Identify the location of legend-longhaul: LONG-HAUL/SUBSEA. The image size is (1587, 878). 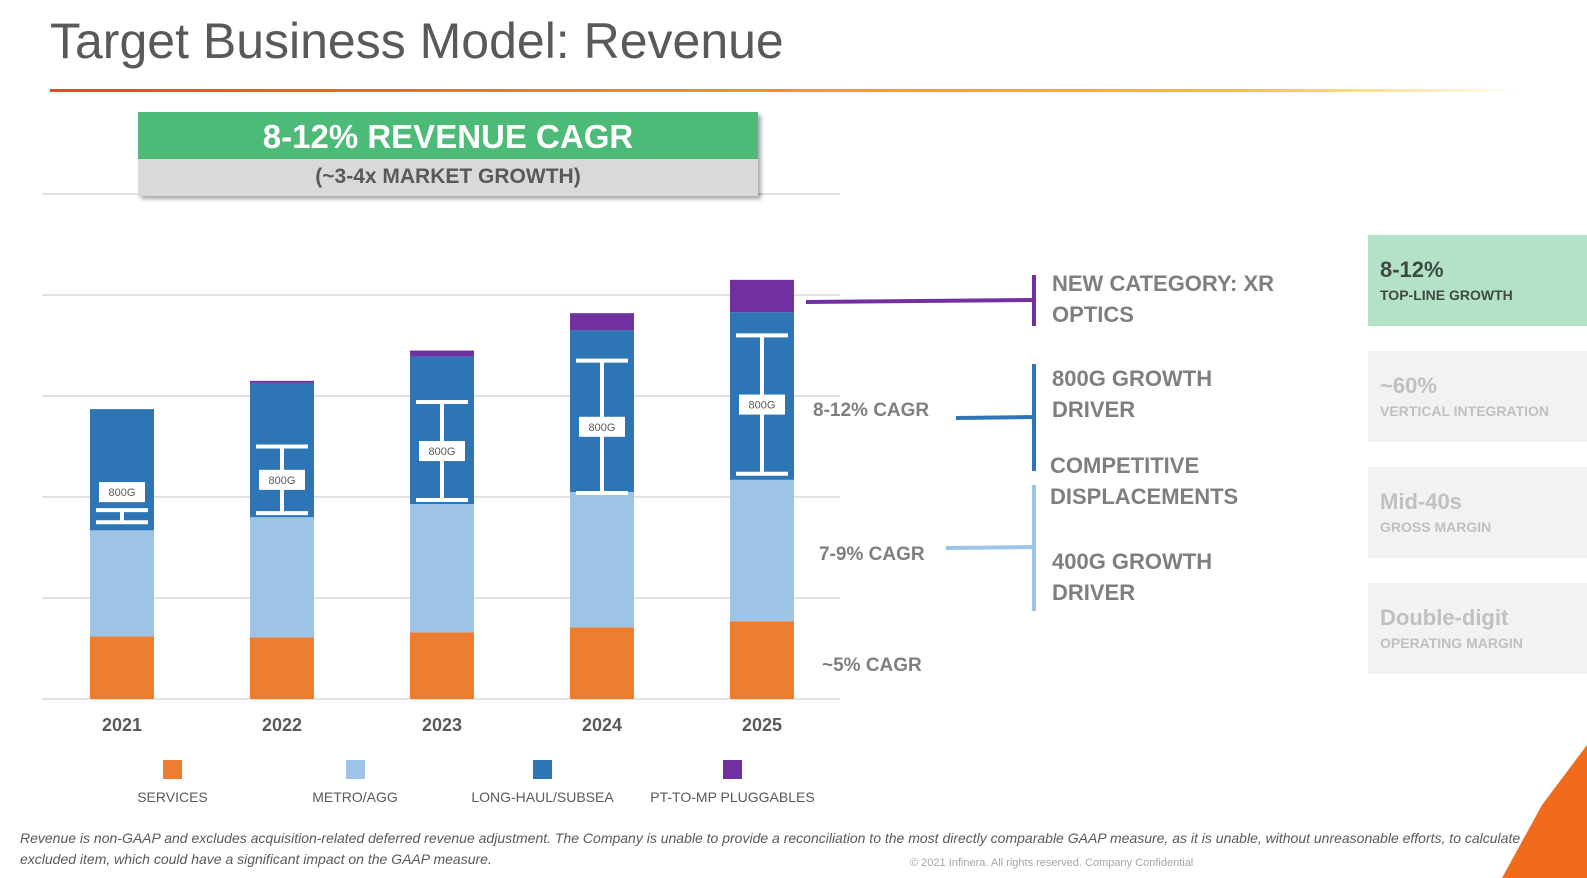
(542, 782).